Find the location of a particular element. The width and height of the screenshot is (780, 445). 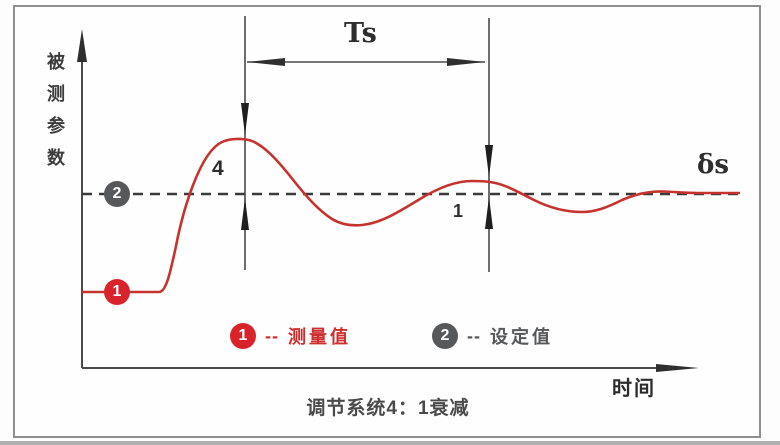

ts-left-arrow-icon is located at coordinates (266, 62).